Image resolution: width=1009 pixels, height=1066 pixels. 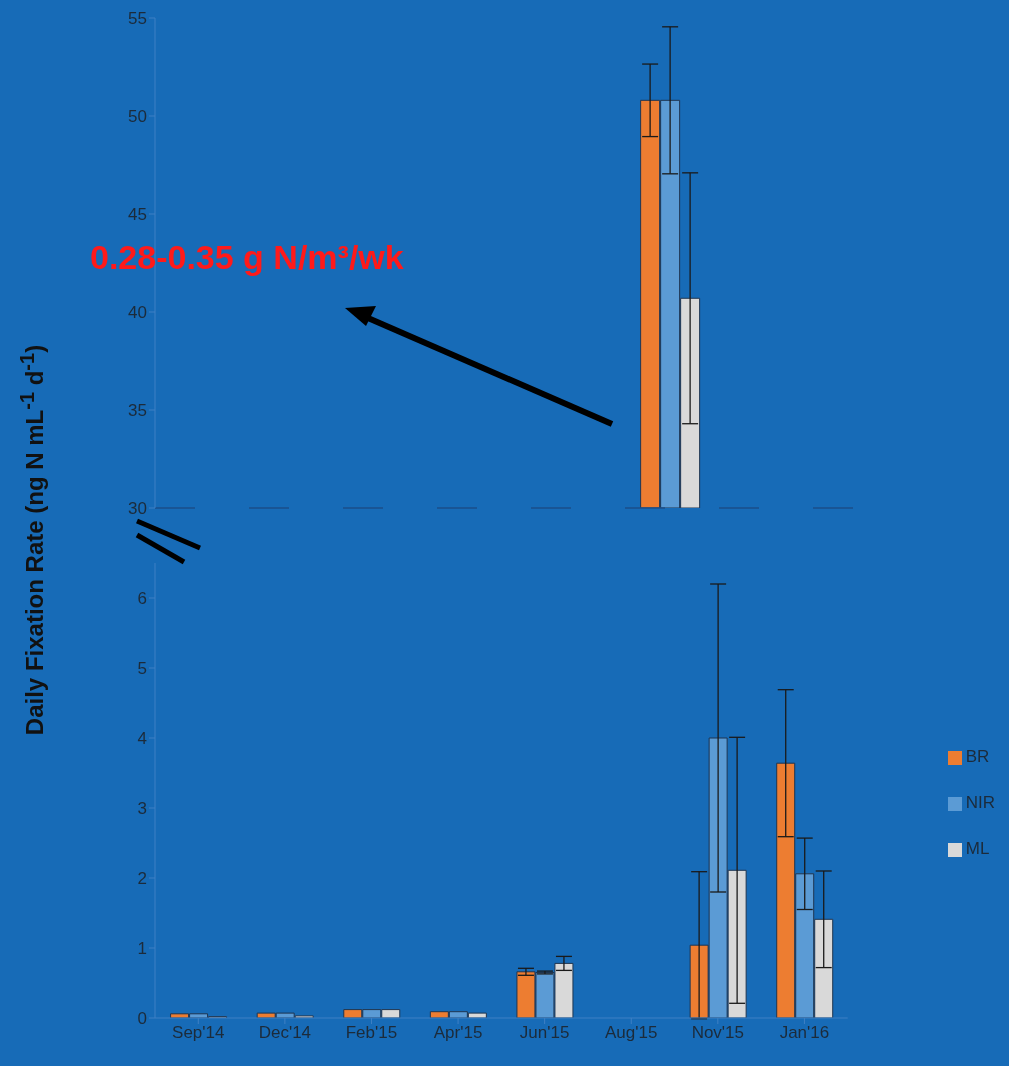 I want to click on y-tick-label: 55, so click(x=137, y=19).